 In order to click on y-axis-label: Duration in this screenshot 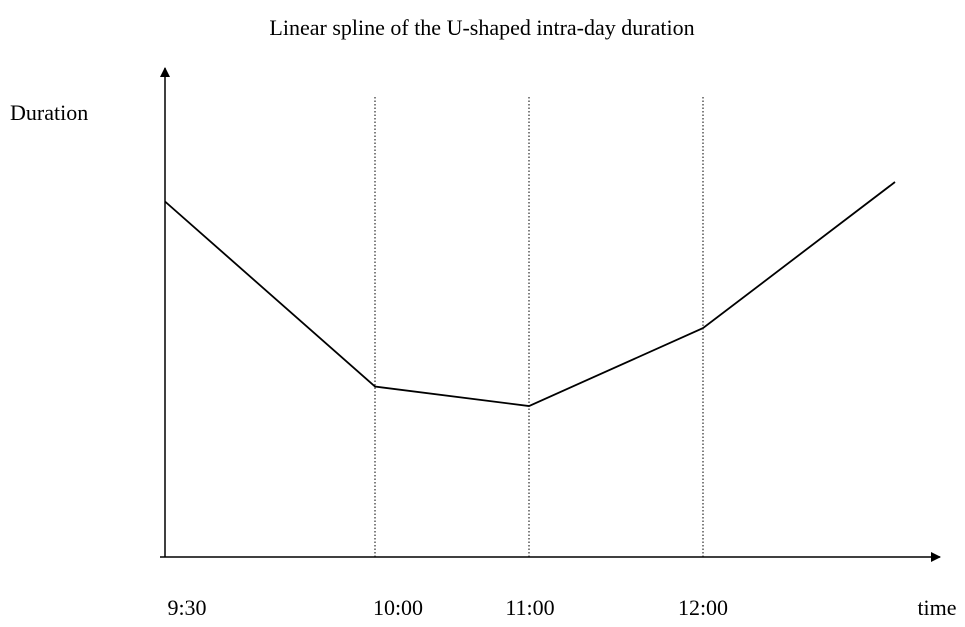, I will do `click(49, 112)`.